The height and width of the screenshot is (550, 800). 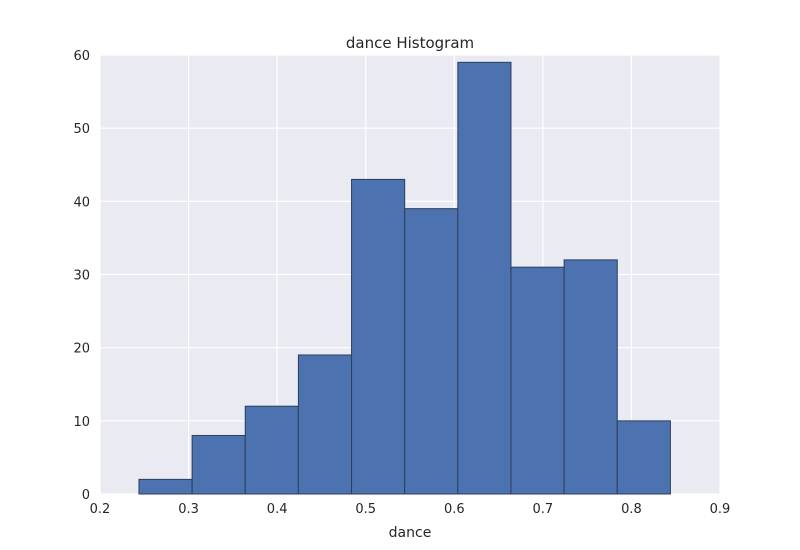 I want to click on y-tick-label: 0, so click(x=86, y=495).